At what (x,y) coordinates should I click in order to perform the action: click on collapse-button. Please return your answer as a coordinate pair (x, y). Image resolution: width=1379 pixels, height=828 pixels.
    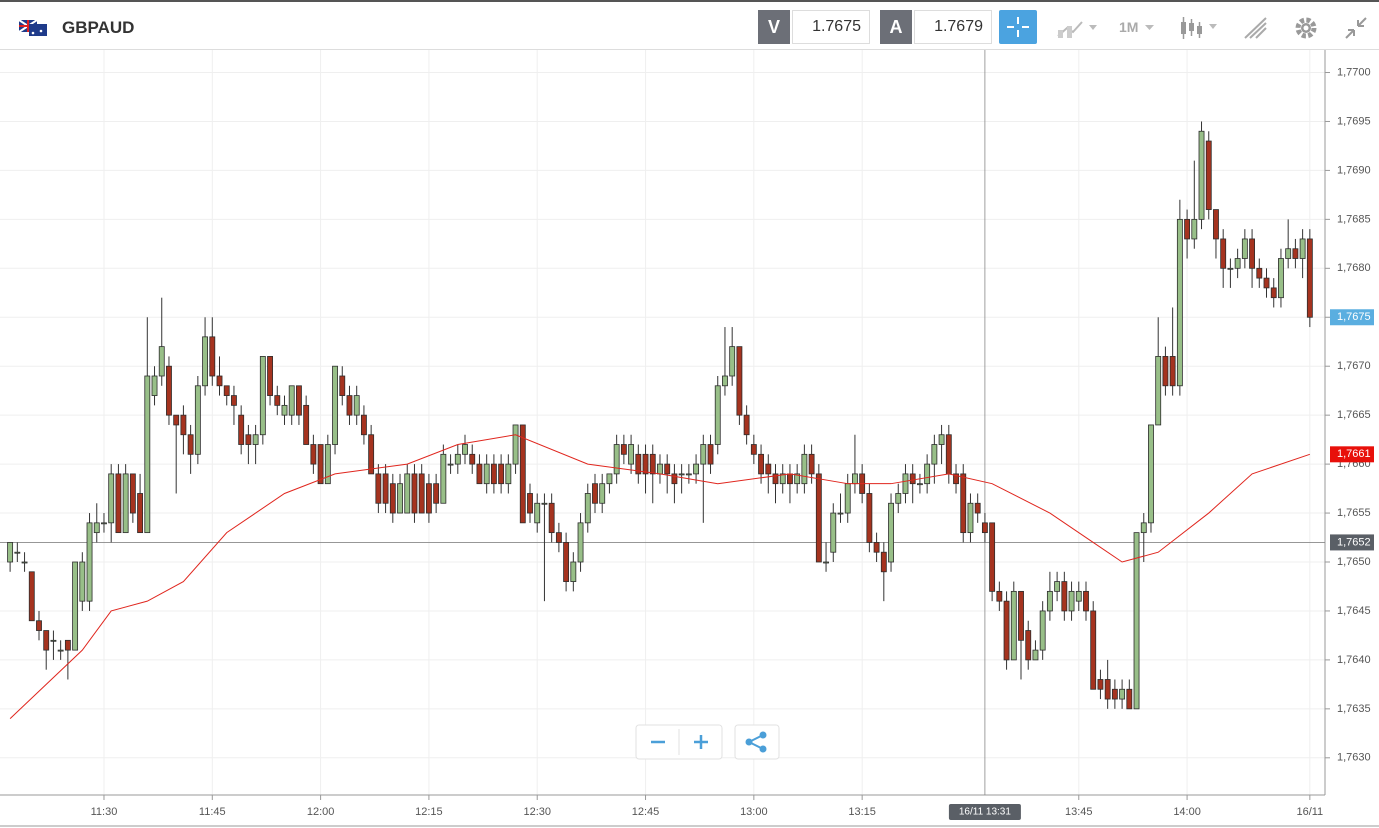
    Looking at the image, I should click on (1356, 28).